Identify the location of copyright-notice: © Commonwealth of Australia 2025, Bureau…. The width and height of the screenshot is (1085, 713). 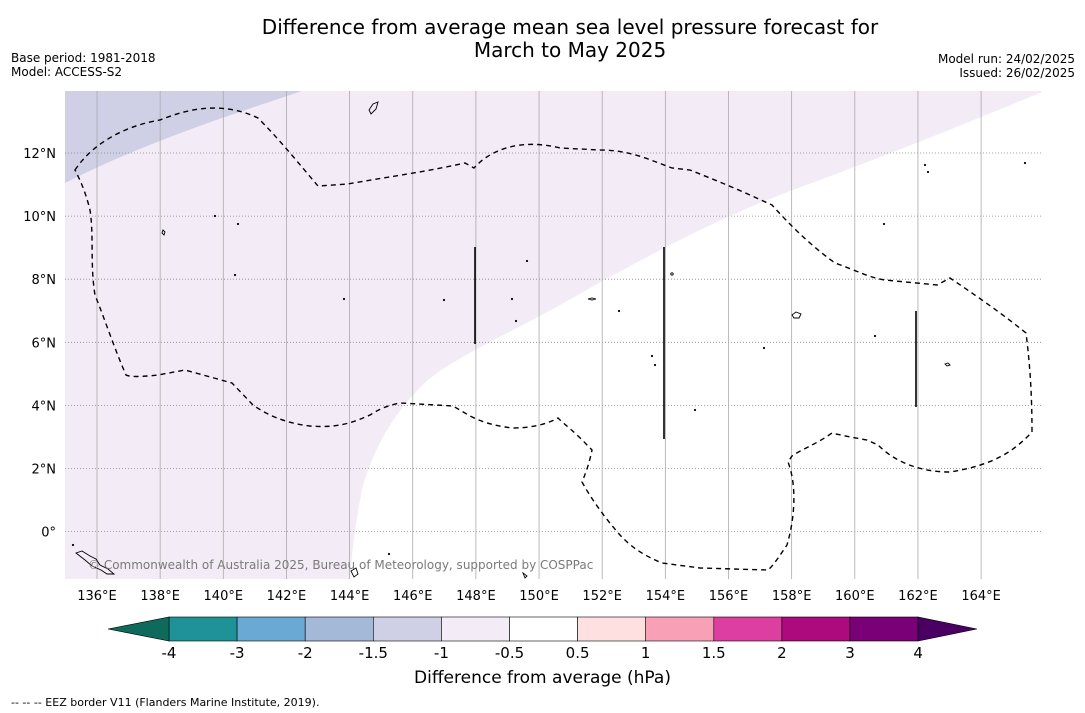
(341, 565).